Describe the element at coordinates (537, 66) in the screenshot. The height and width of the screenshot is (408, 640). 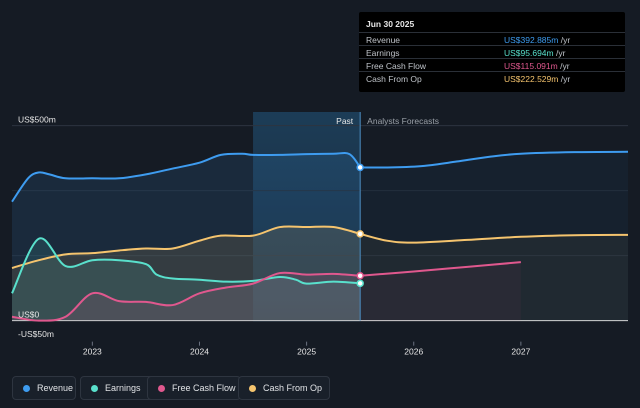
I see `tooltip-value: US$115.091m /yr` at that location.